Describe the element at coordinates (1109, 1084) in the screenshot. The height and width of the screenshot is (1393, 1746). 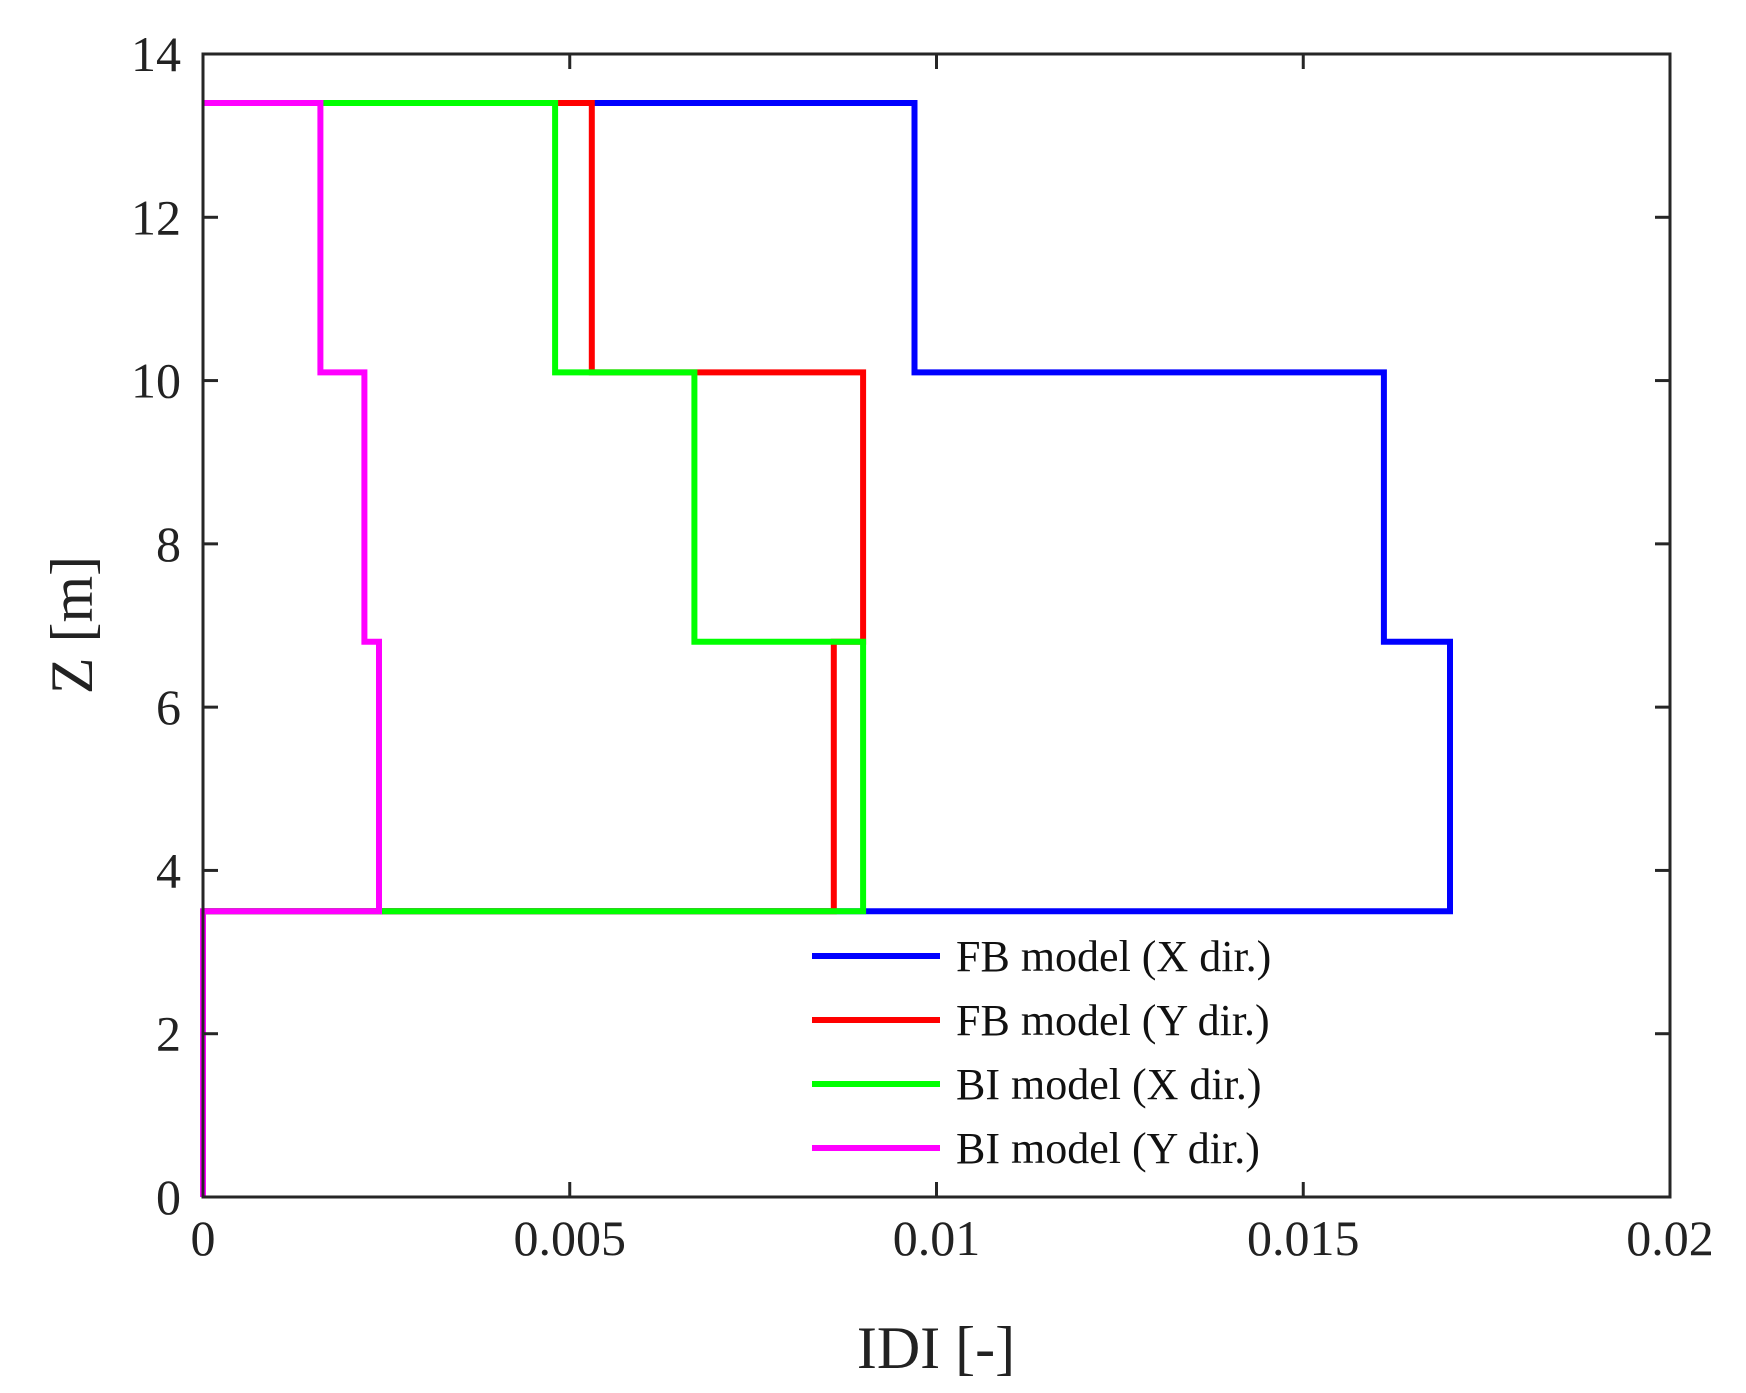
I see `legend-label-3: BI model (X dir.)` at that location.